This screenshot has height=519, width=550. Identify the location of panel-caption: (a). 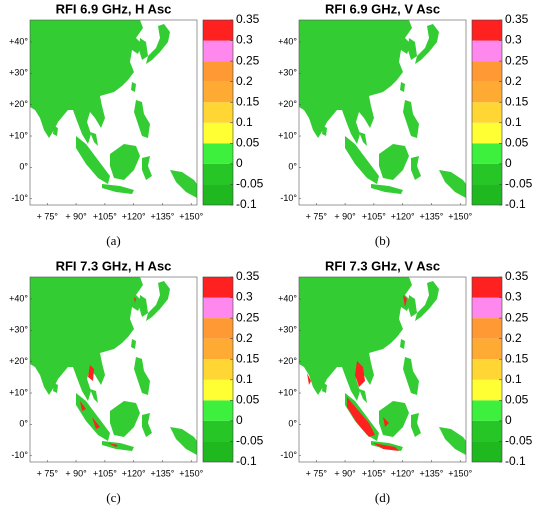
(113, 240).